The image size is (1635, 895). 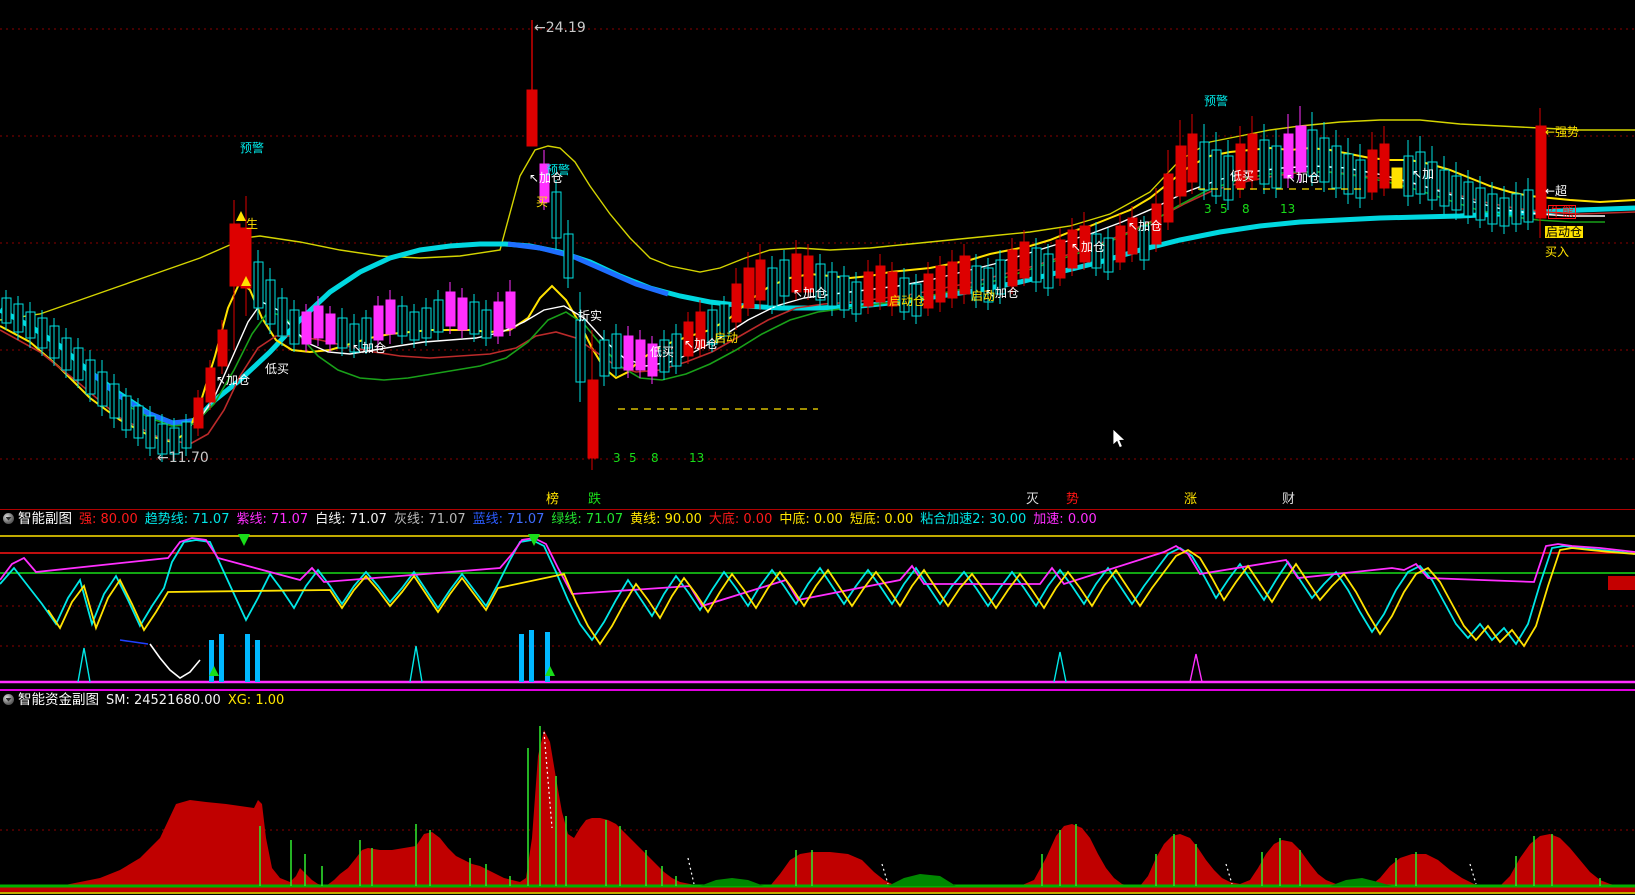 I want to click on fib-counter: 5, so click(x=1224, y=209).